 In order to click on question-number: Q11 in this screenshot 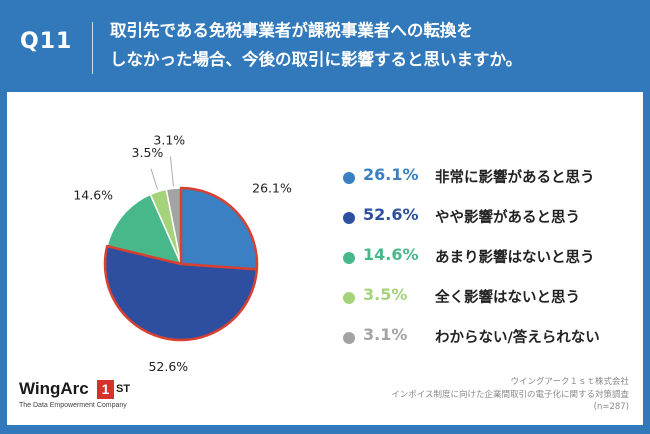, I will do `click(46, 41)`.